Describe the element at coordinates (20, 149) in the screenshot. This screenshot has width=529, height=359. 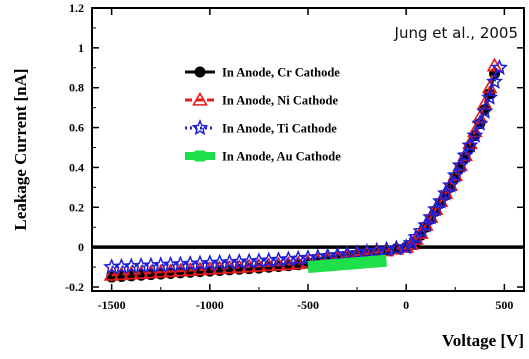
I see `y-axis-title: Leakage Current [nA]` at that location.